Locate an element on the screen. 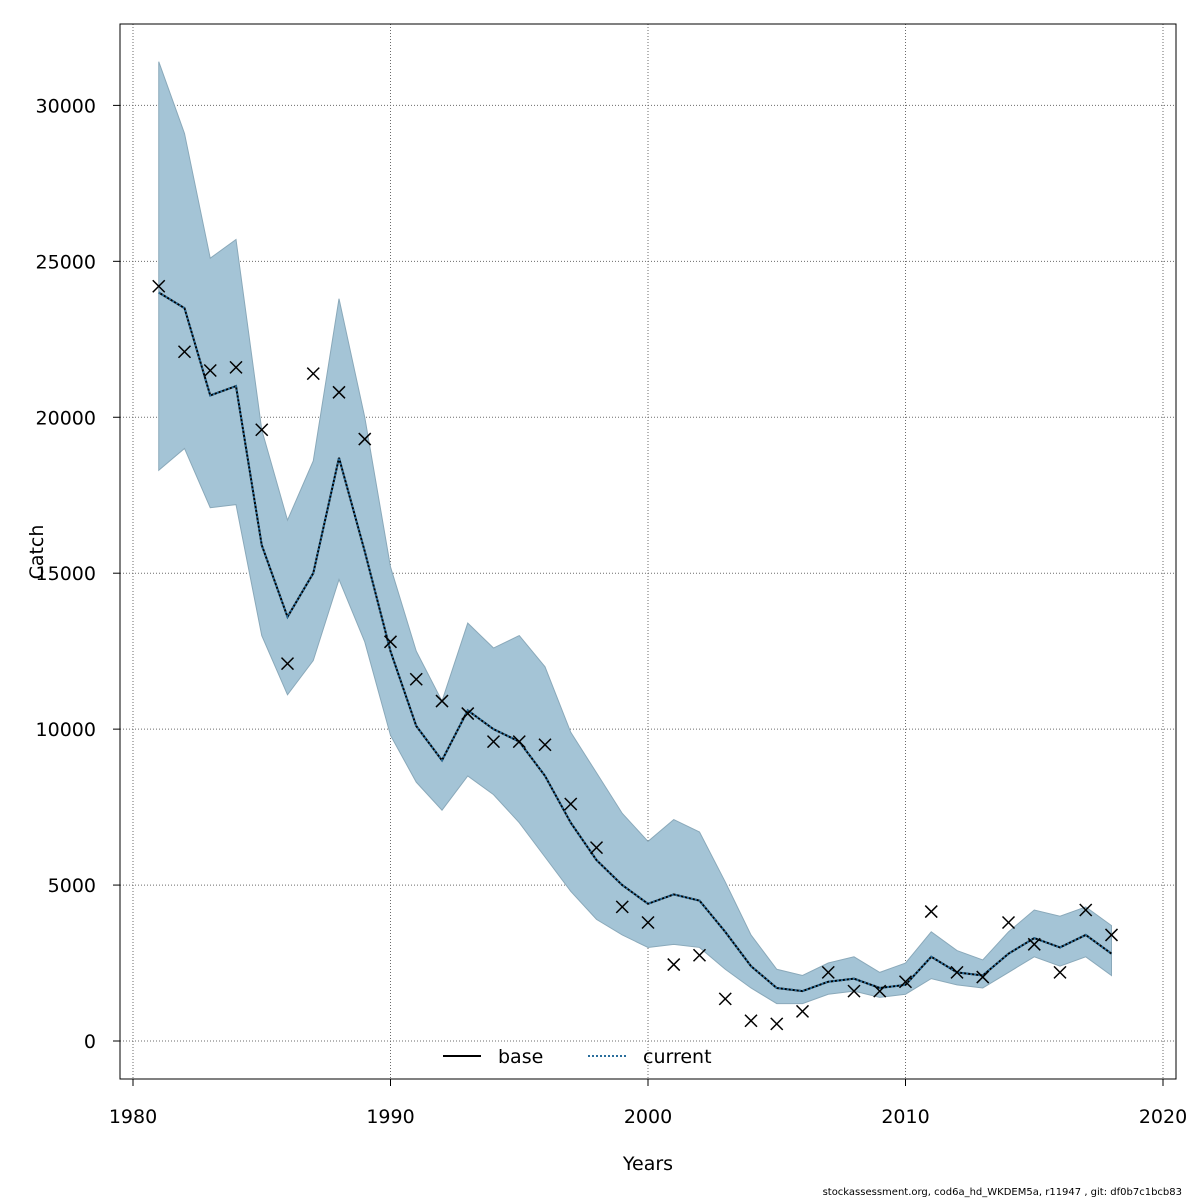 This screenshot has width=1200, height=1200. observation-point-1988 is located at coordinates (339, 392).